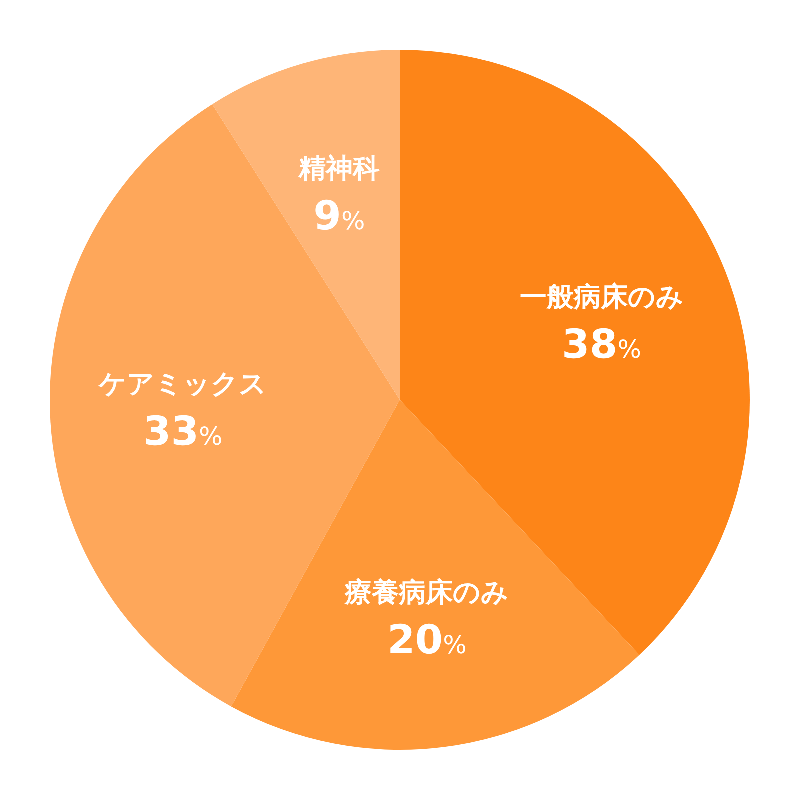 This screenshot has height=800, width=800. Describe the element at coordinates (427, 592) in the screenshot. I see `slice-label: 療養病床のみ` at that location.